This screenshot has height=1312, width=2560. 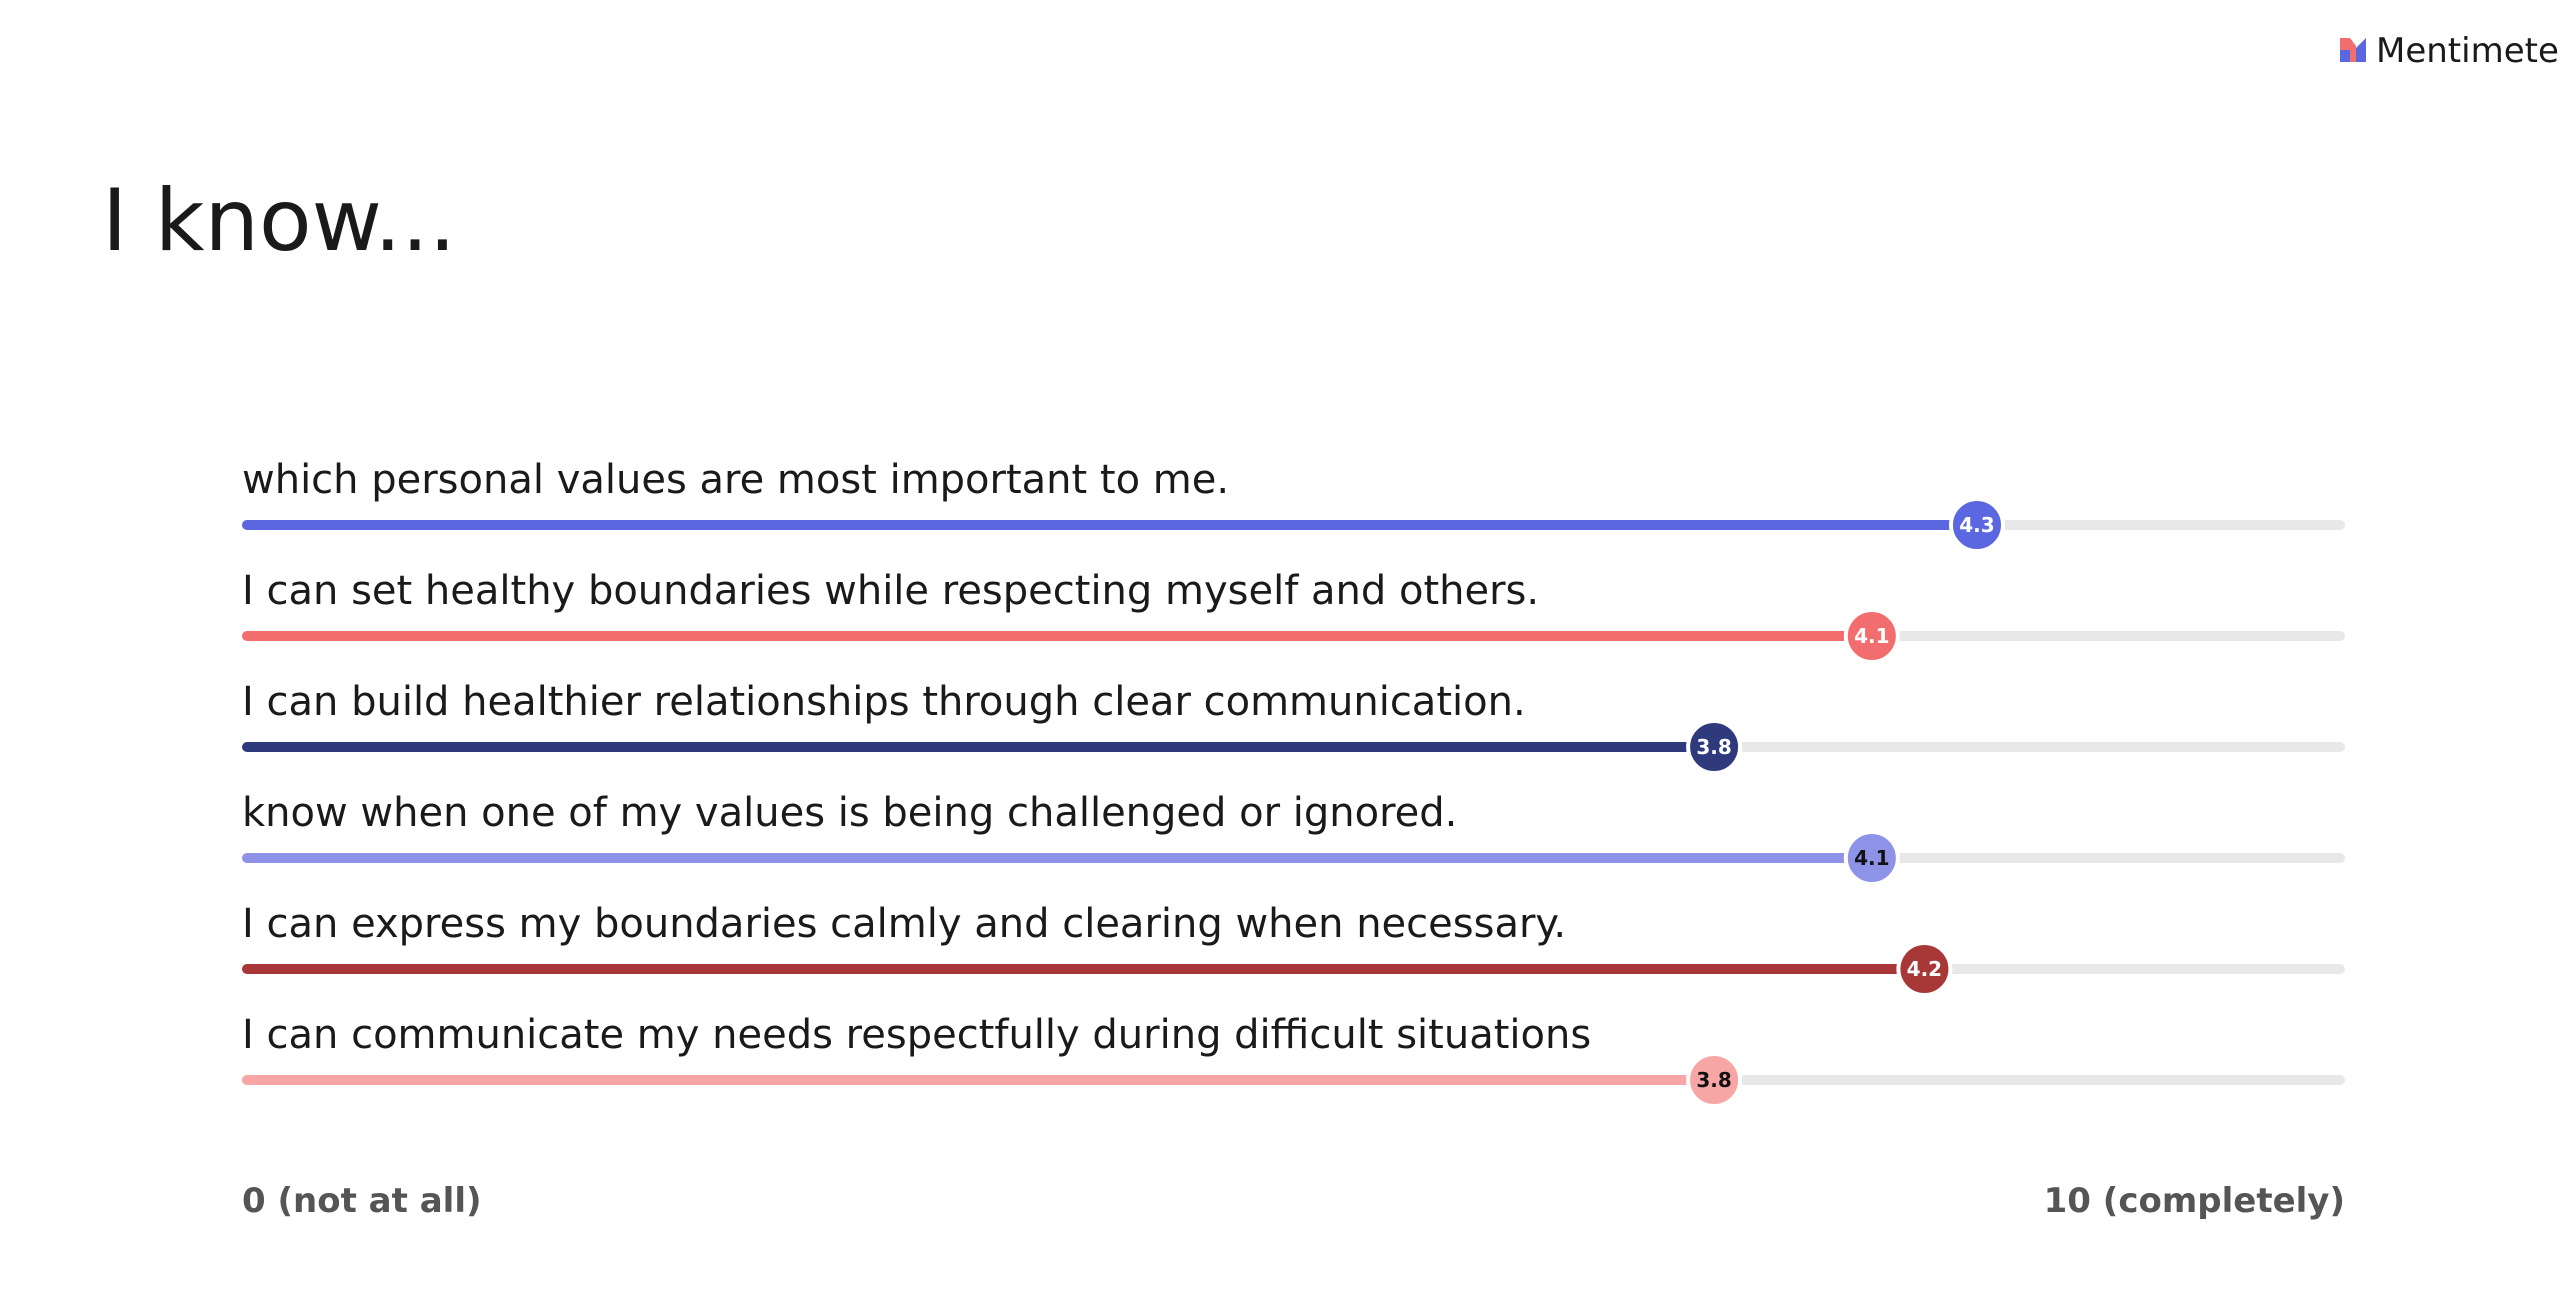 I want to click on logo, so click(x=2353, y=50).